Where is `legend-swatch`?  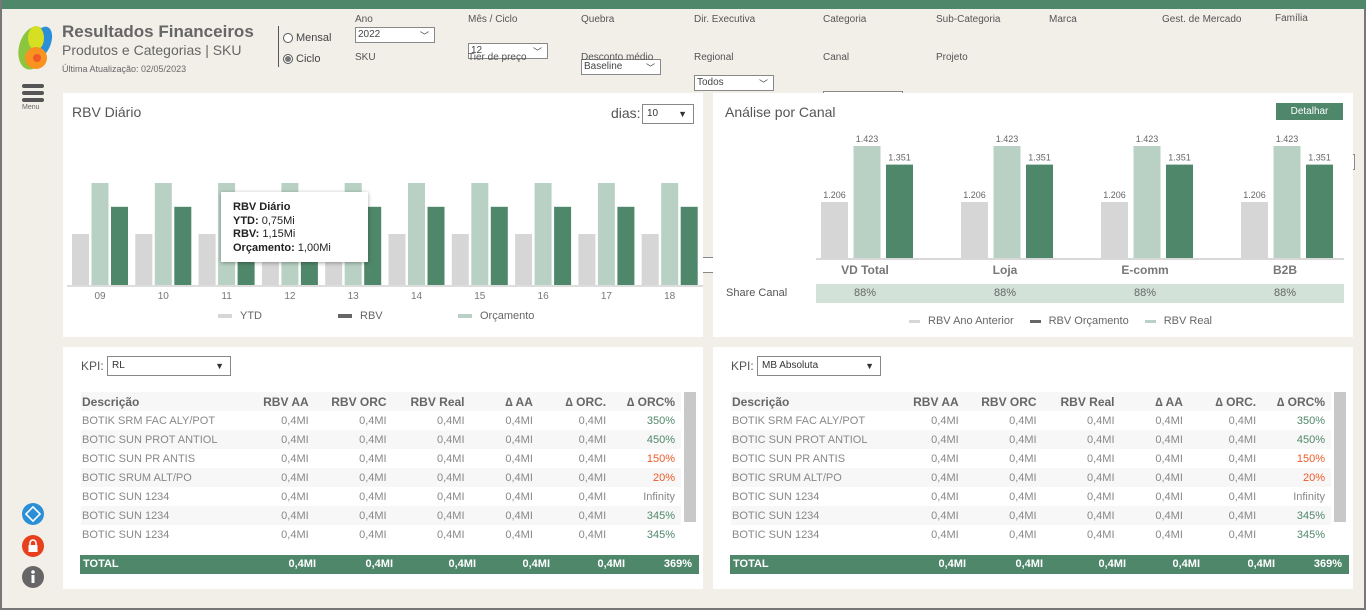 legend-swatch is located at coordinates (225, 316).